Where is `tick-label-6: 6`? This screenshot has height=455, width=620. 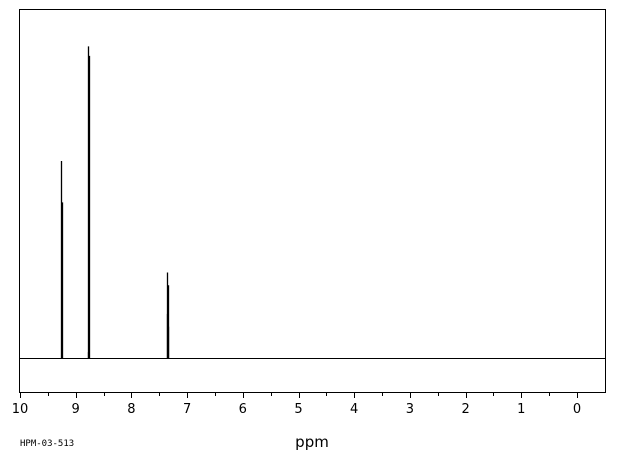 tick-label-6: 6 is located at coordinates (243, 409).